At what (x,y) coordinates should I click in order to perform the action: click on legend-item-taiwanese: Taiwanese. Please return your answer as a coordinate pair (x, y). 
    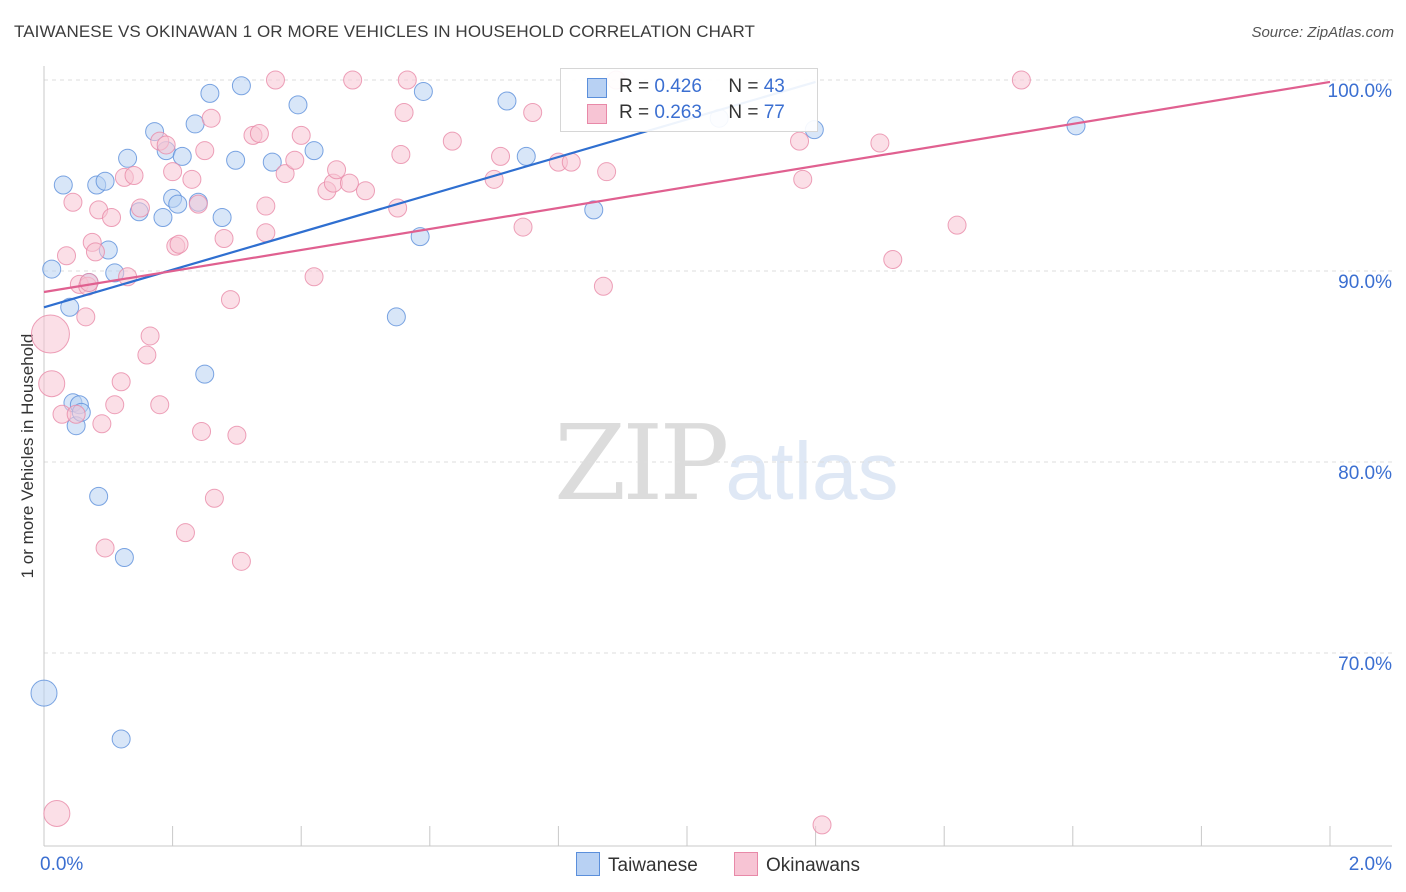
    Looking at the image, I should click on (637, 864).